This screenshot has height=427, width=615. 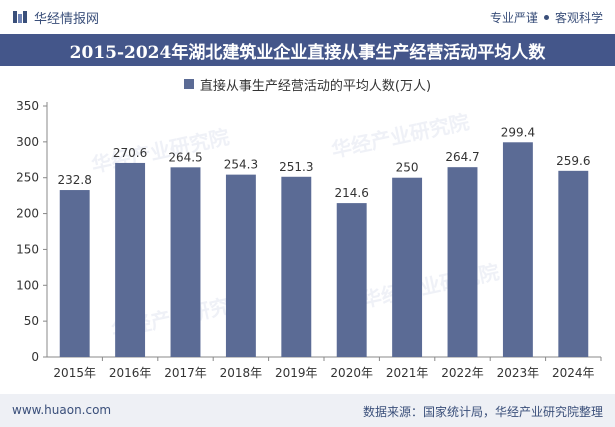 I want to click on tagline-right: 客观科学, so click(x=578, y=18).